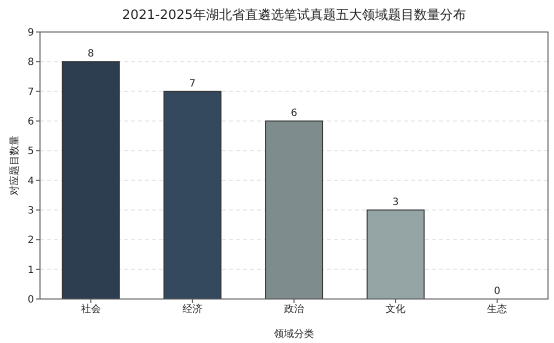  I want to click on x-tick-label: 社会, so click(90, 309).